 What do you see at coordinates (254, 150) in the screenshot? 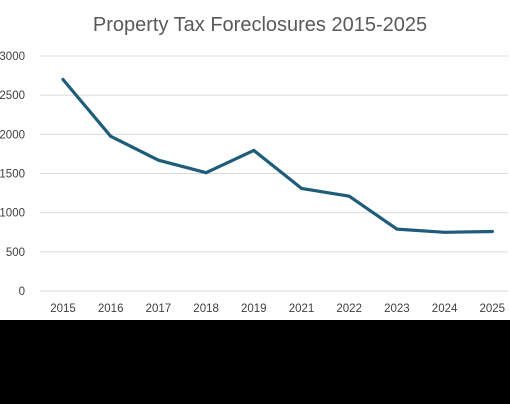
I see `data-point-2019` at bounding box center [254, 150].